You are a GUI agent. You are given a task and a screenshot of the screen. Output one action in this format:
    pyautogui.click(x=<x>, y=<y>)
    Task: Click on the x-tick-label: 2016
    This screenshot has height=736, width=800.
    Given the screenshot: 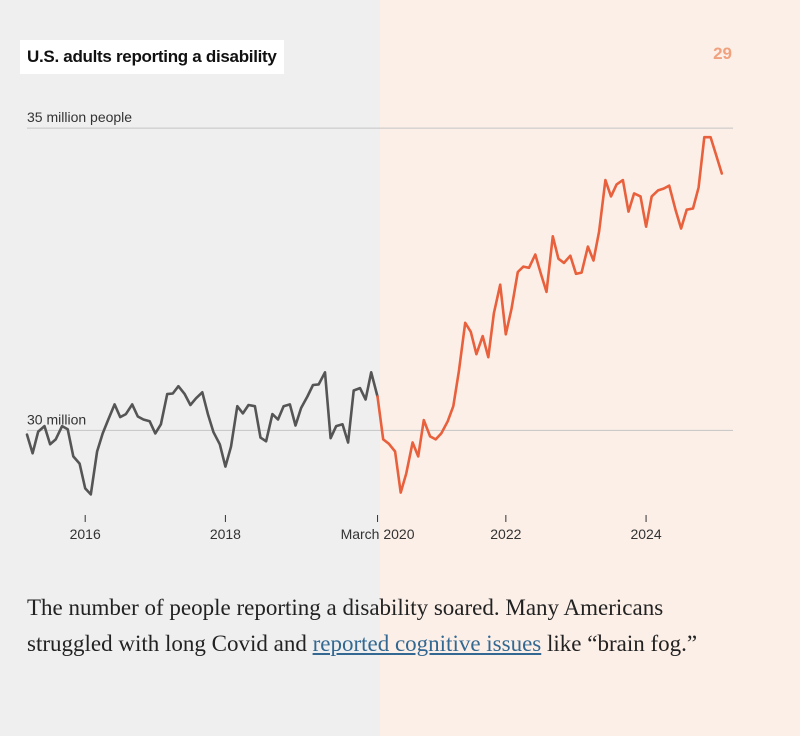 What is the action you would take?
    pyautogui.click(x=85, y=534)
    